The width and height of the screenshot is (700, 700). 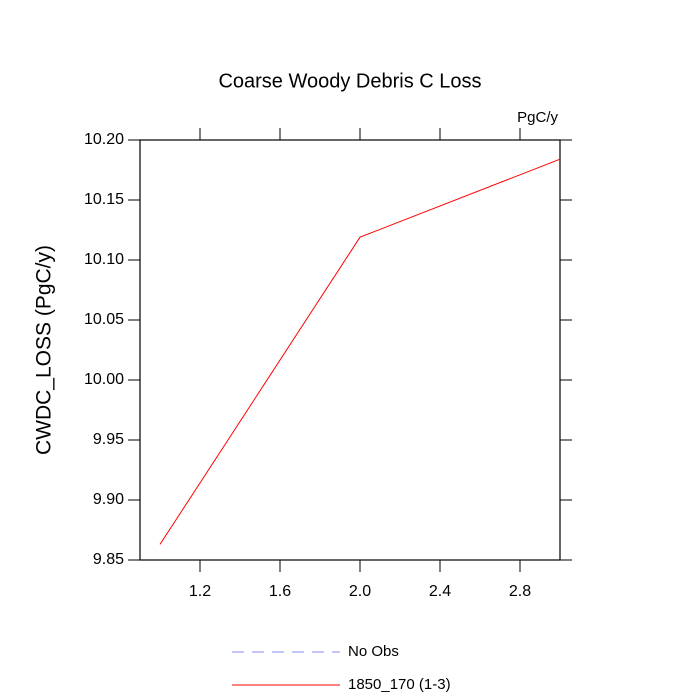 What do you see at coordinates (537, 117) in the screenshot?
I see `units-label: PgC/y` at bounding box center [537, 117].